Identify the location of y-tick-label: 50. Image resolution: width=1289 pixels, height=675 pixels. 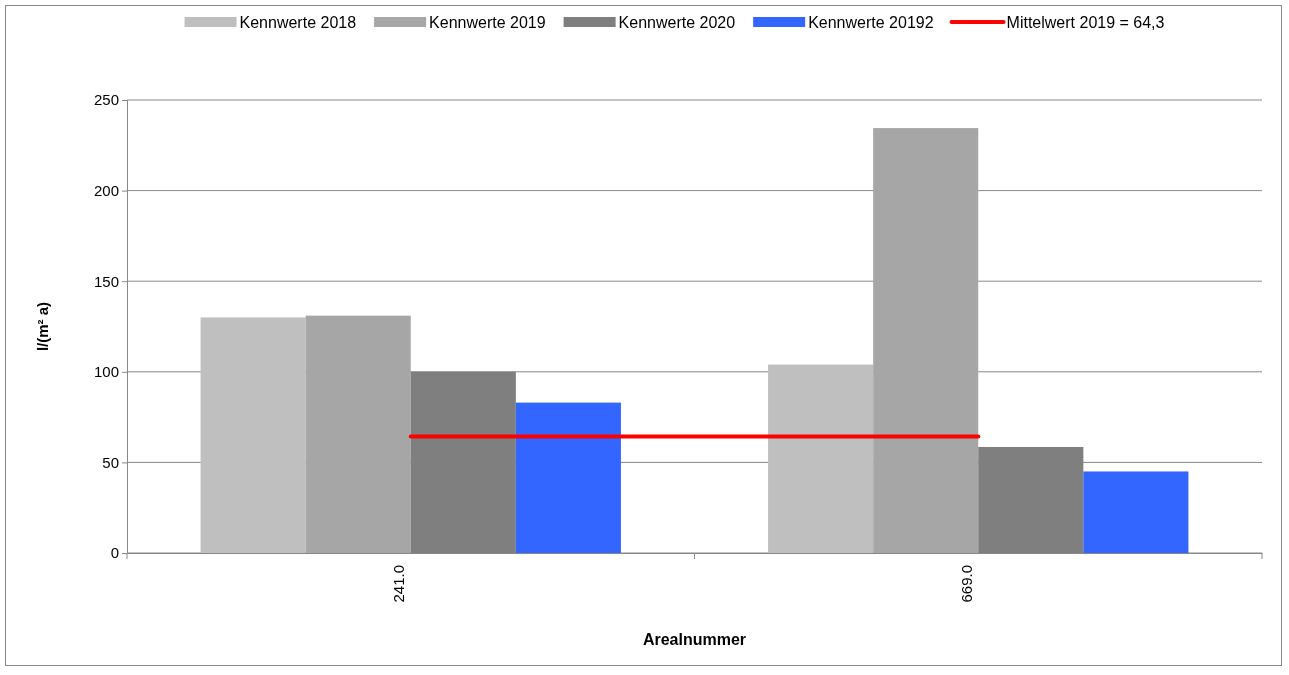
(110, 462).